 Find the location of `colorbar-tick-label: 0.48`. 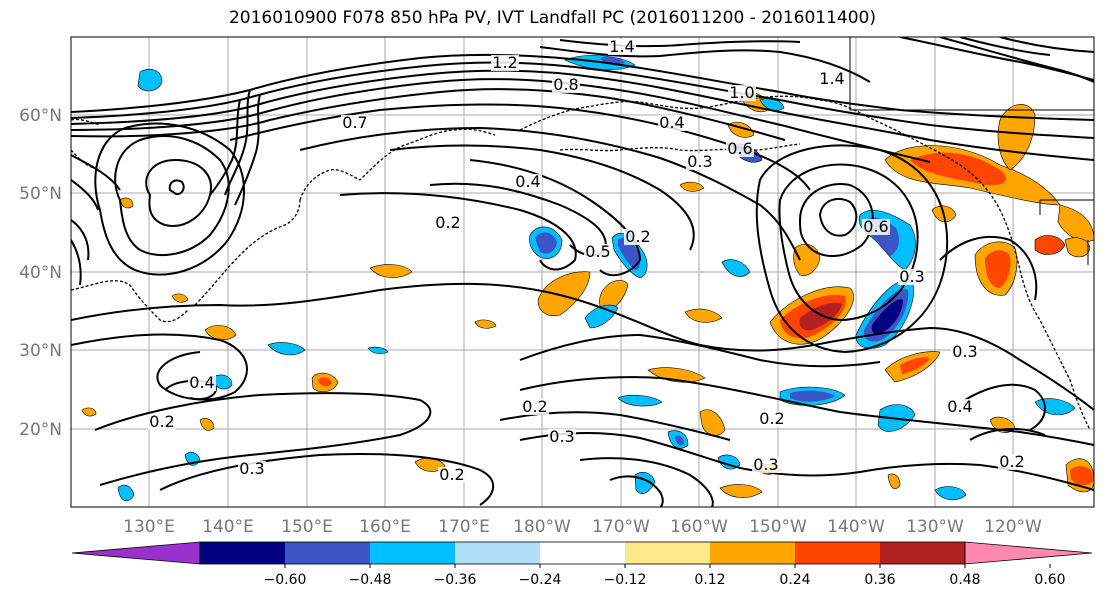

colorbar-tick-label: 0.48 is located at coordinates (964, 580).